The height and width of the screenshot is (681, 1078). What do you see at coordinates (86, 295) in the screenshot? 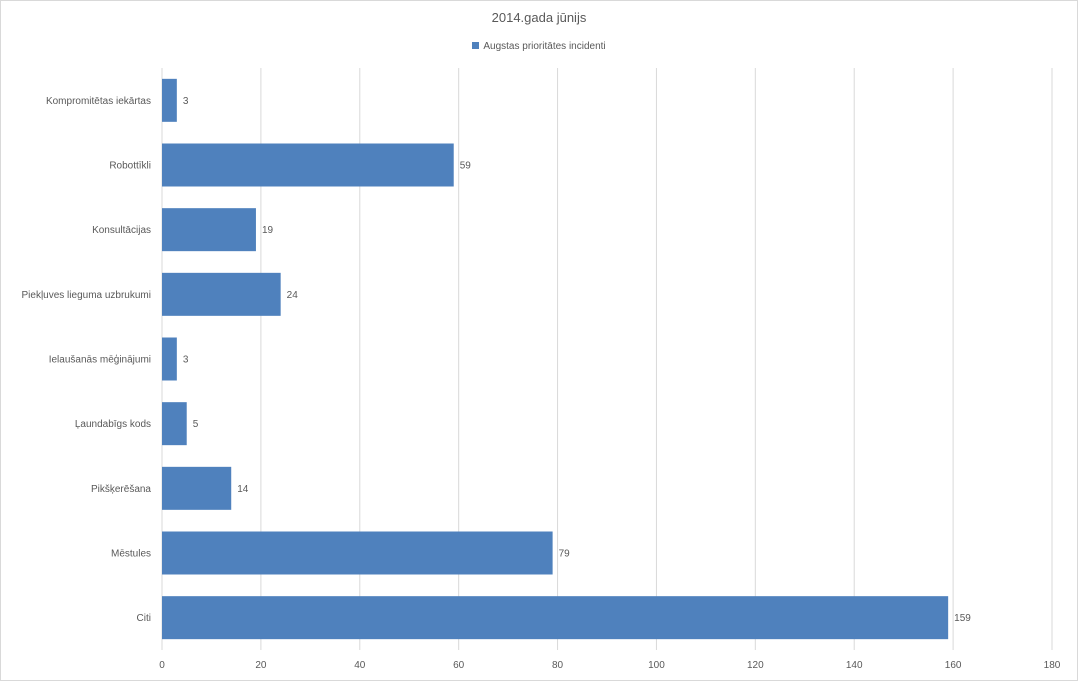
I see `category-label: Piekļuves lieguma uzbrukumi` at bounding box center [86, 295].